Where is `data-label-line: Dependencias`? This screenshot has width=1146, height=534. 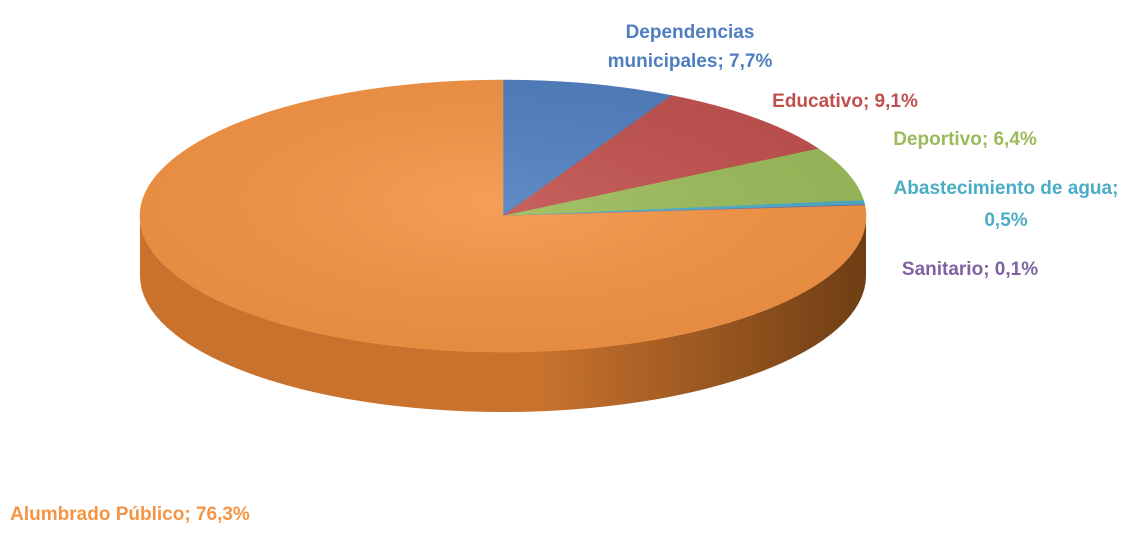
data-label-line: Dependencias is located at coordinates (690, 32).